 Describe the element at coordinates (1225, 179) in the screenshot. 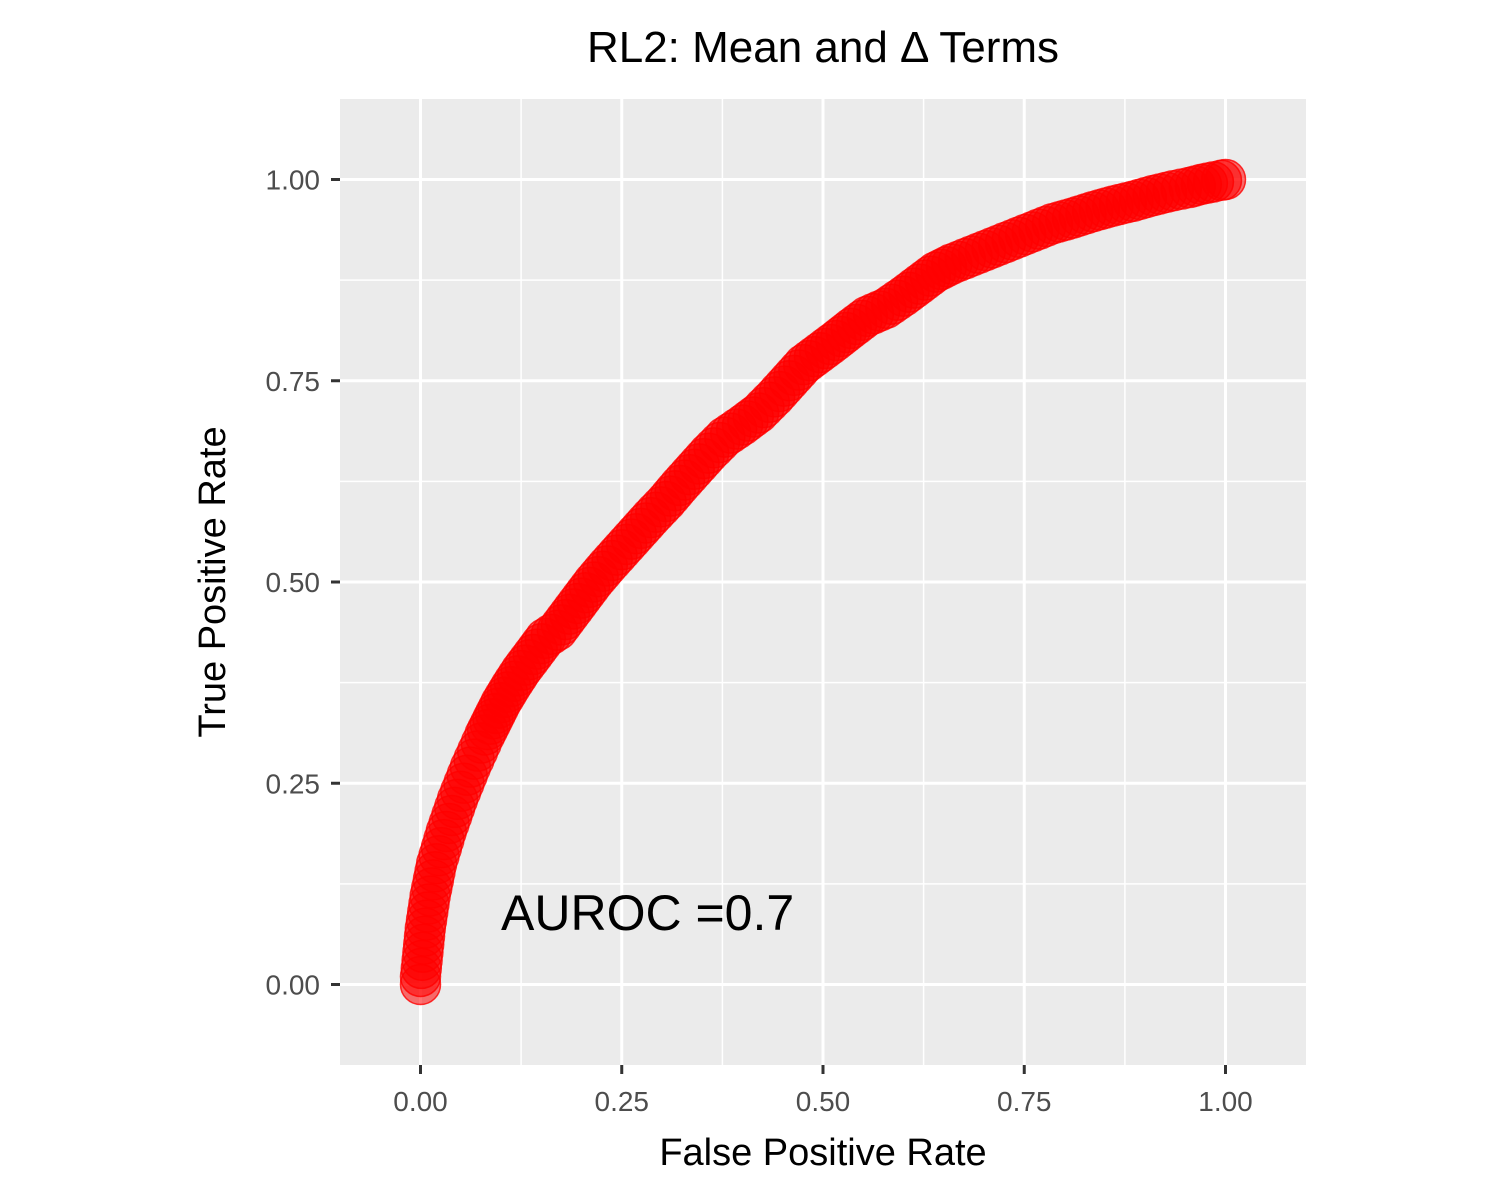

I see `roc-point` at that location.